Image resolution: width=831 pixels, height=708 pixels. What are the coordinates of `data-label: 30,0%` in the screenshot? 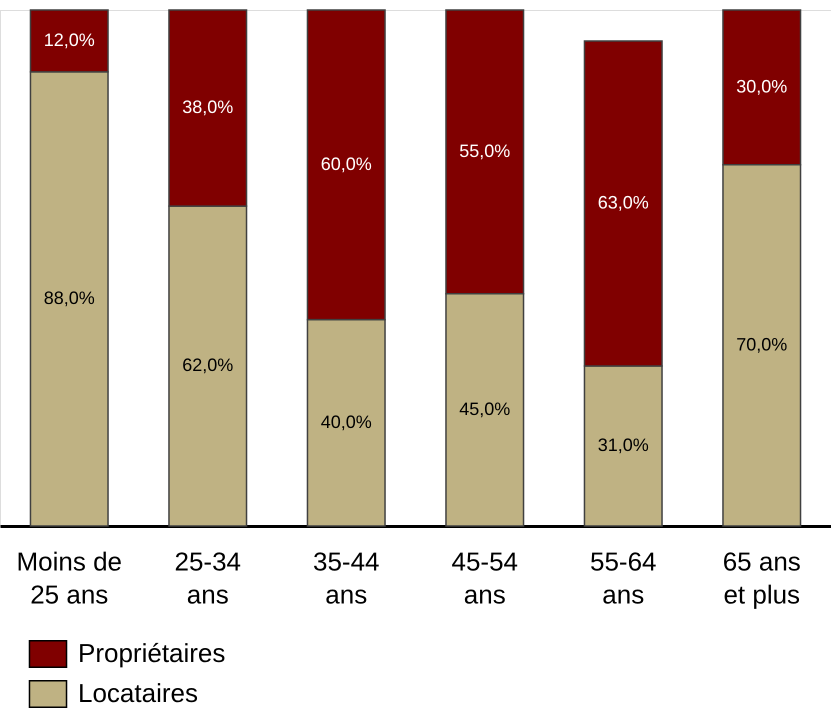 It's located at (762, 86).